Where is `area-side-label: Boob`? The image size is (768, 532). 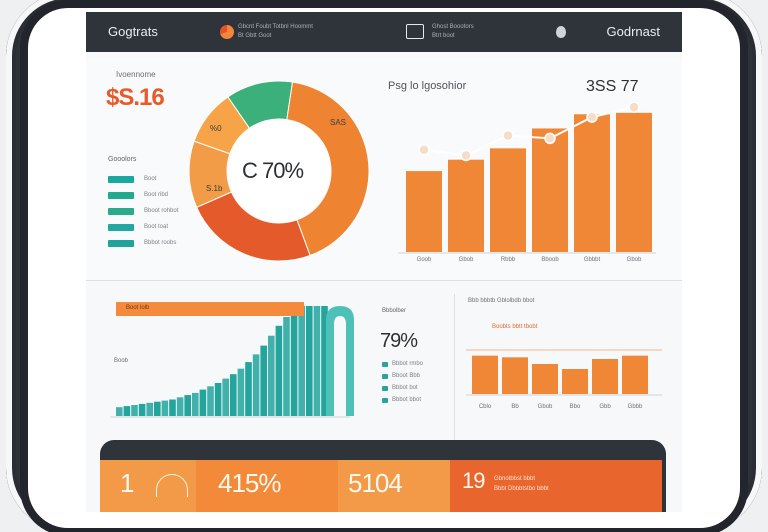
area-side-label: Boob is located at coordinates (121, 361).